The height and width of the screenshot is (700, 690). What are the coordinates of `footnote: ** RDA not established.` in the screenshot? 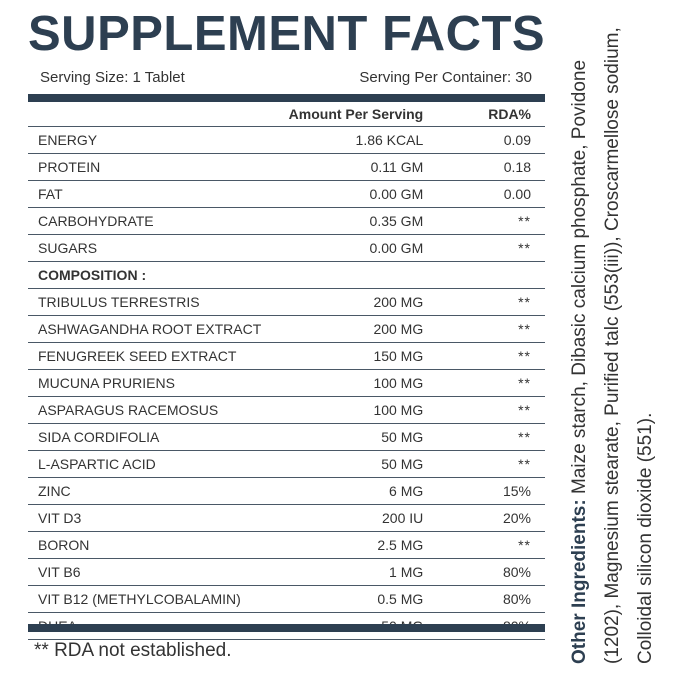 It's located at (133, 650).